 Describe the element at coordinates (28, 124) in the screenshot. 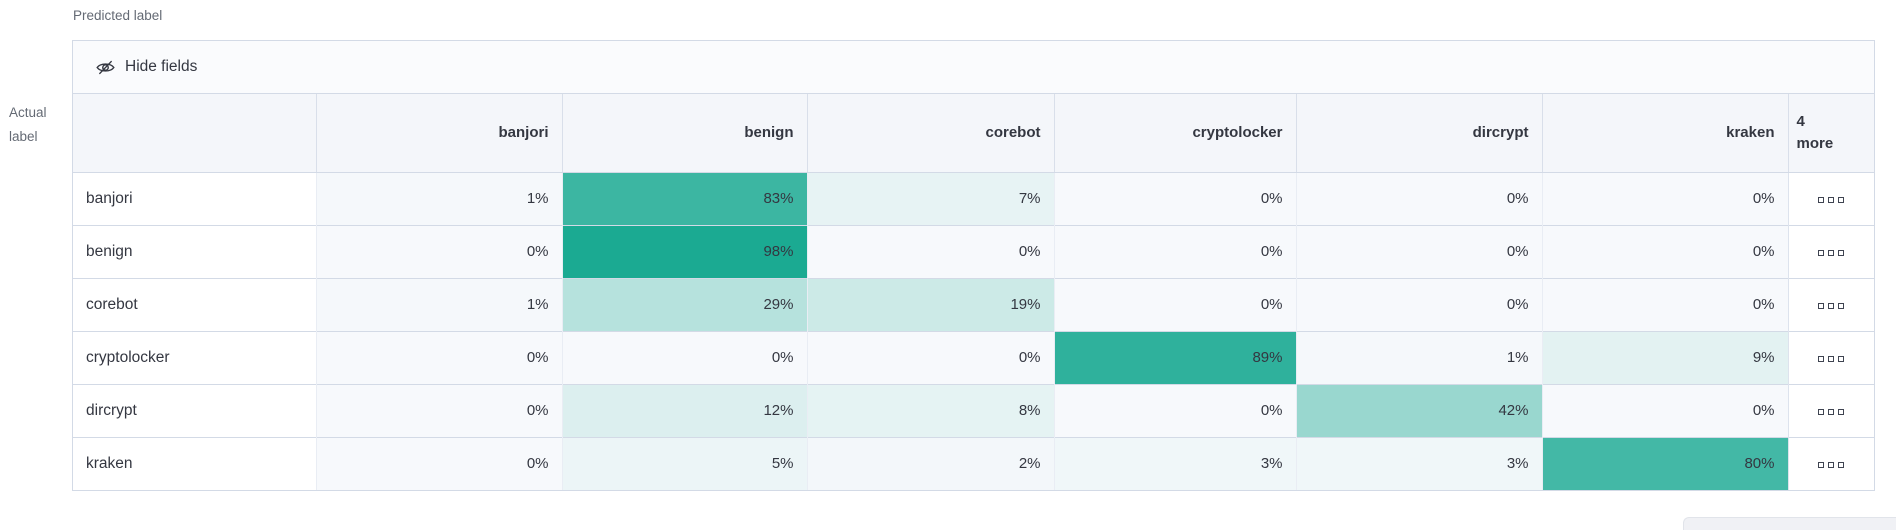

I see `actual-axis-label: Actual label` at that location.